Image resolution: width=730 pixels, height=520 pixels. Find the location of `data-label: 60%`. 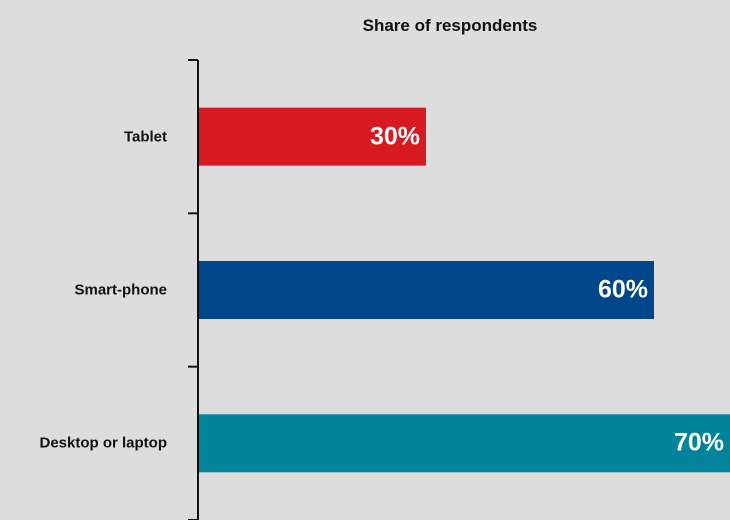

data-label: 60% is located at coordinates (622, 289).